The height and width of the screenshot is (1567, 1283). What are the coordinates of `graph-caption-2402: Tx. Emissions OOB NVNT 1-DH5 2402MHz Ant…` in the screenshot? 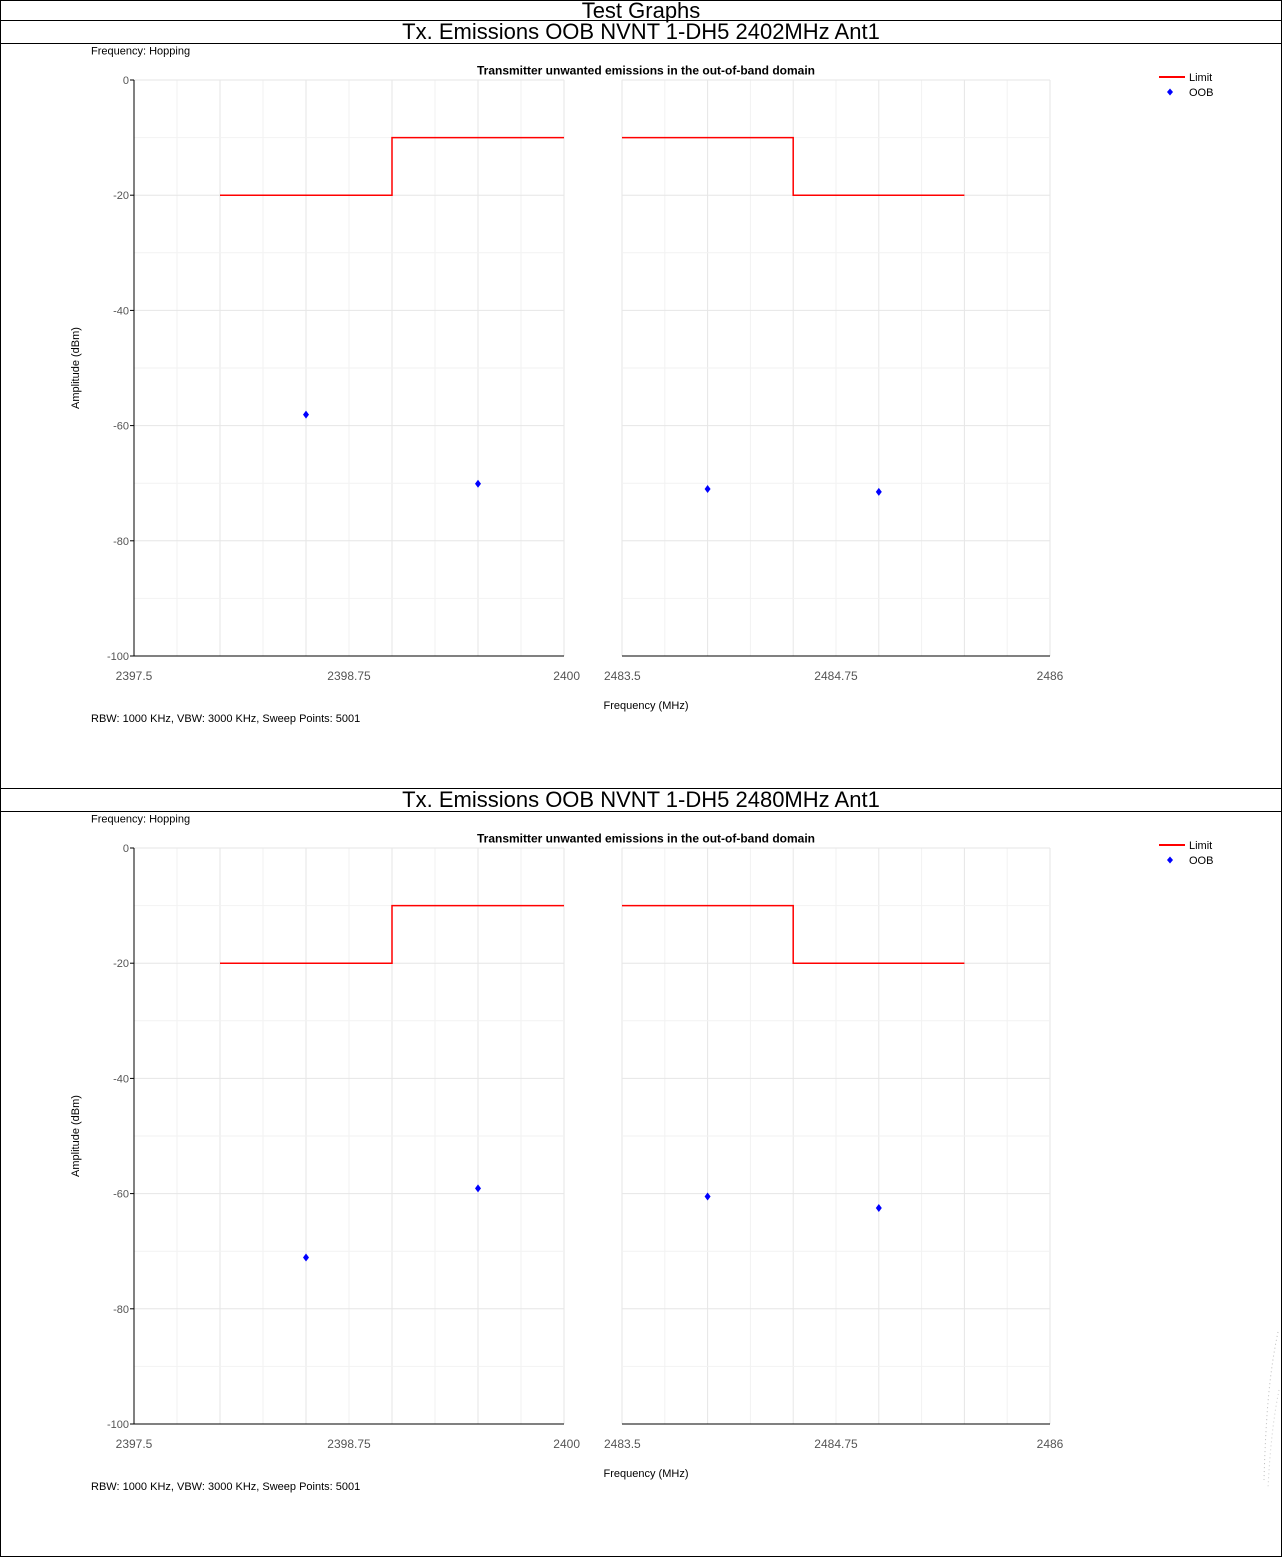 It's located at (641, 32).